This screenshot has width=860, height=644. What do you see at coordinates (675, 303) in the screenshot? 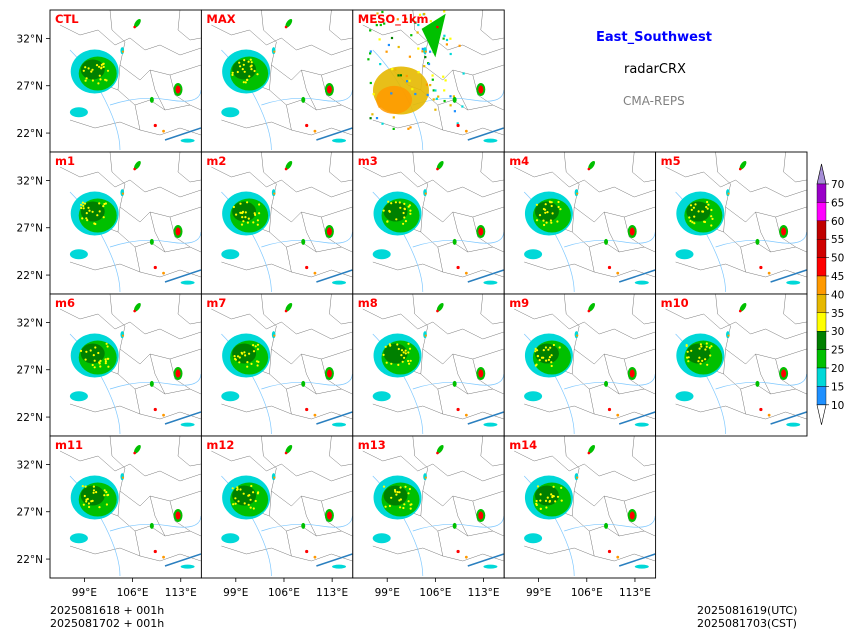
I see `panel-label: m10` at bounding box center [675, 303].